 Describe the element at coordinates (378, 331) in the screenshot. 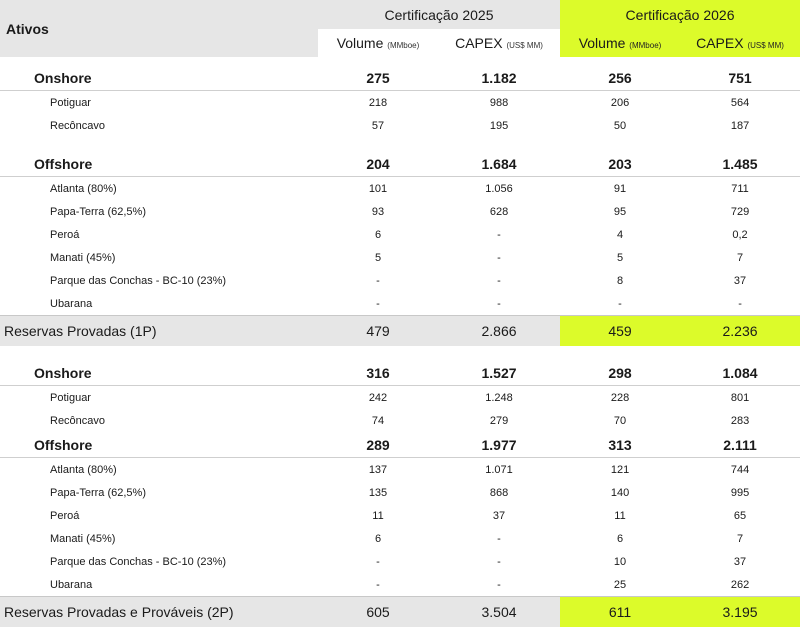

I see `volume-2025: 479` at that location.